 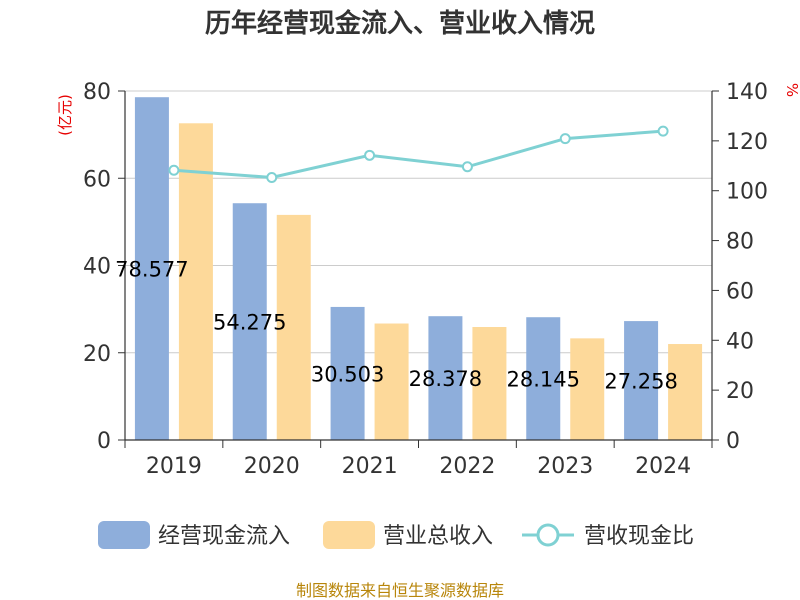 I want to click on cash-inflow-value-label: 28.378, so click(x=445, y=379).